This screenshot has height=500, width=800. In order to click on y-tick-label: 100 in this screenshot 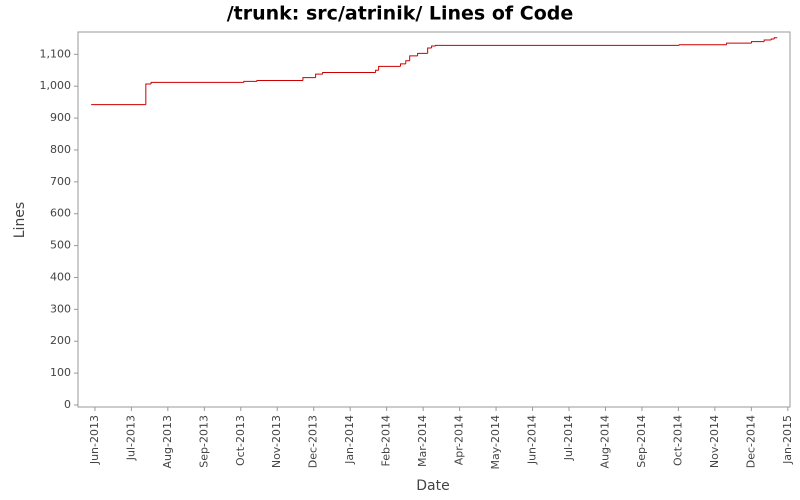, I will do `click(60, 372)`.